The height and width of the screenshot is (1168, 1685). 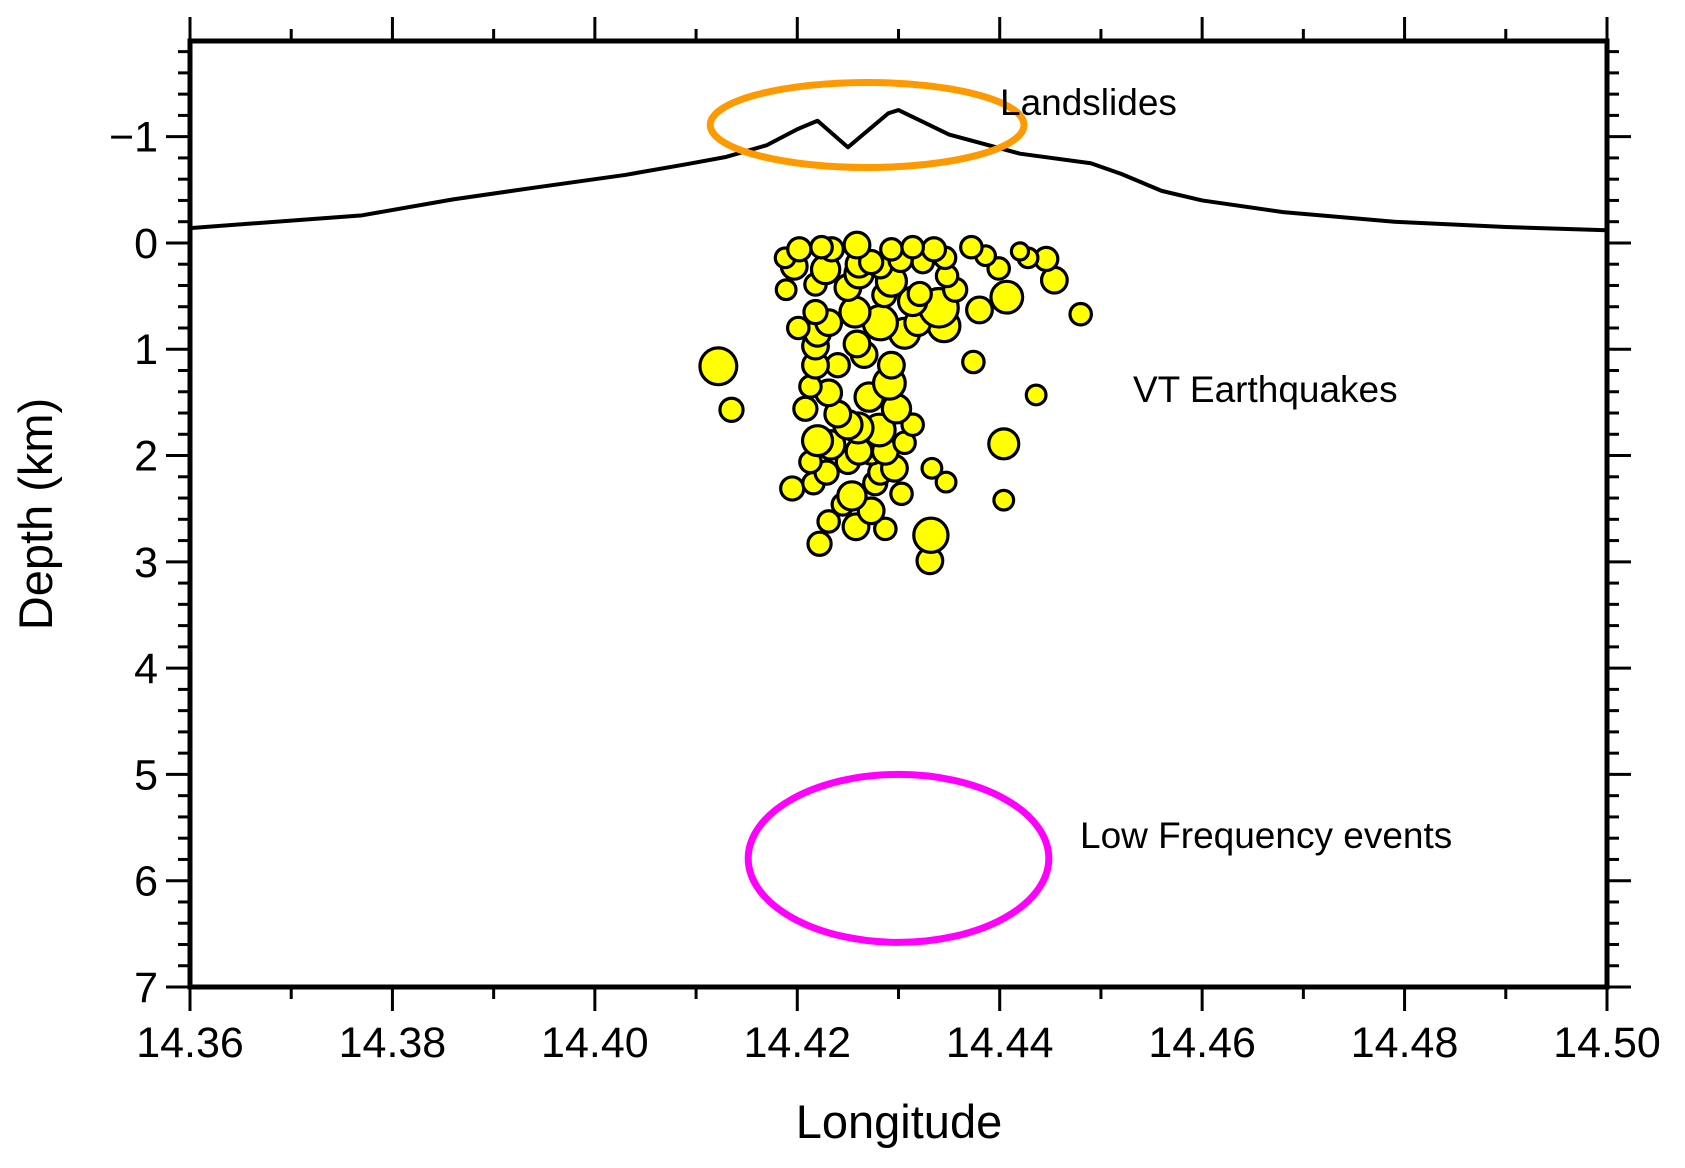 I want to click on x-tick-label: 14.40, so click(x=595, y=1043).